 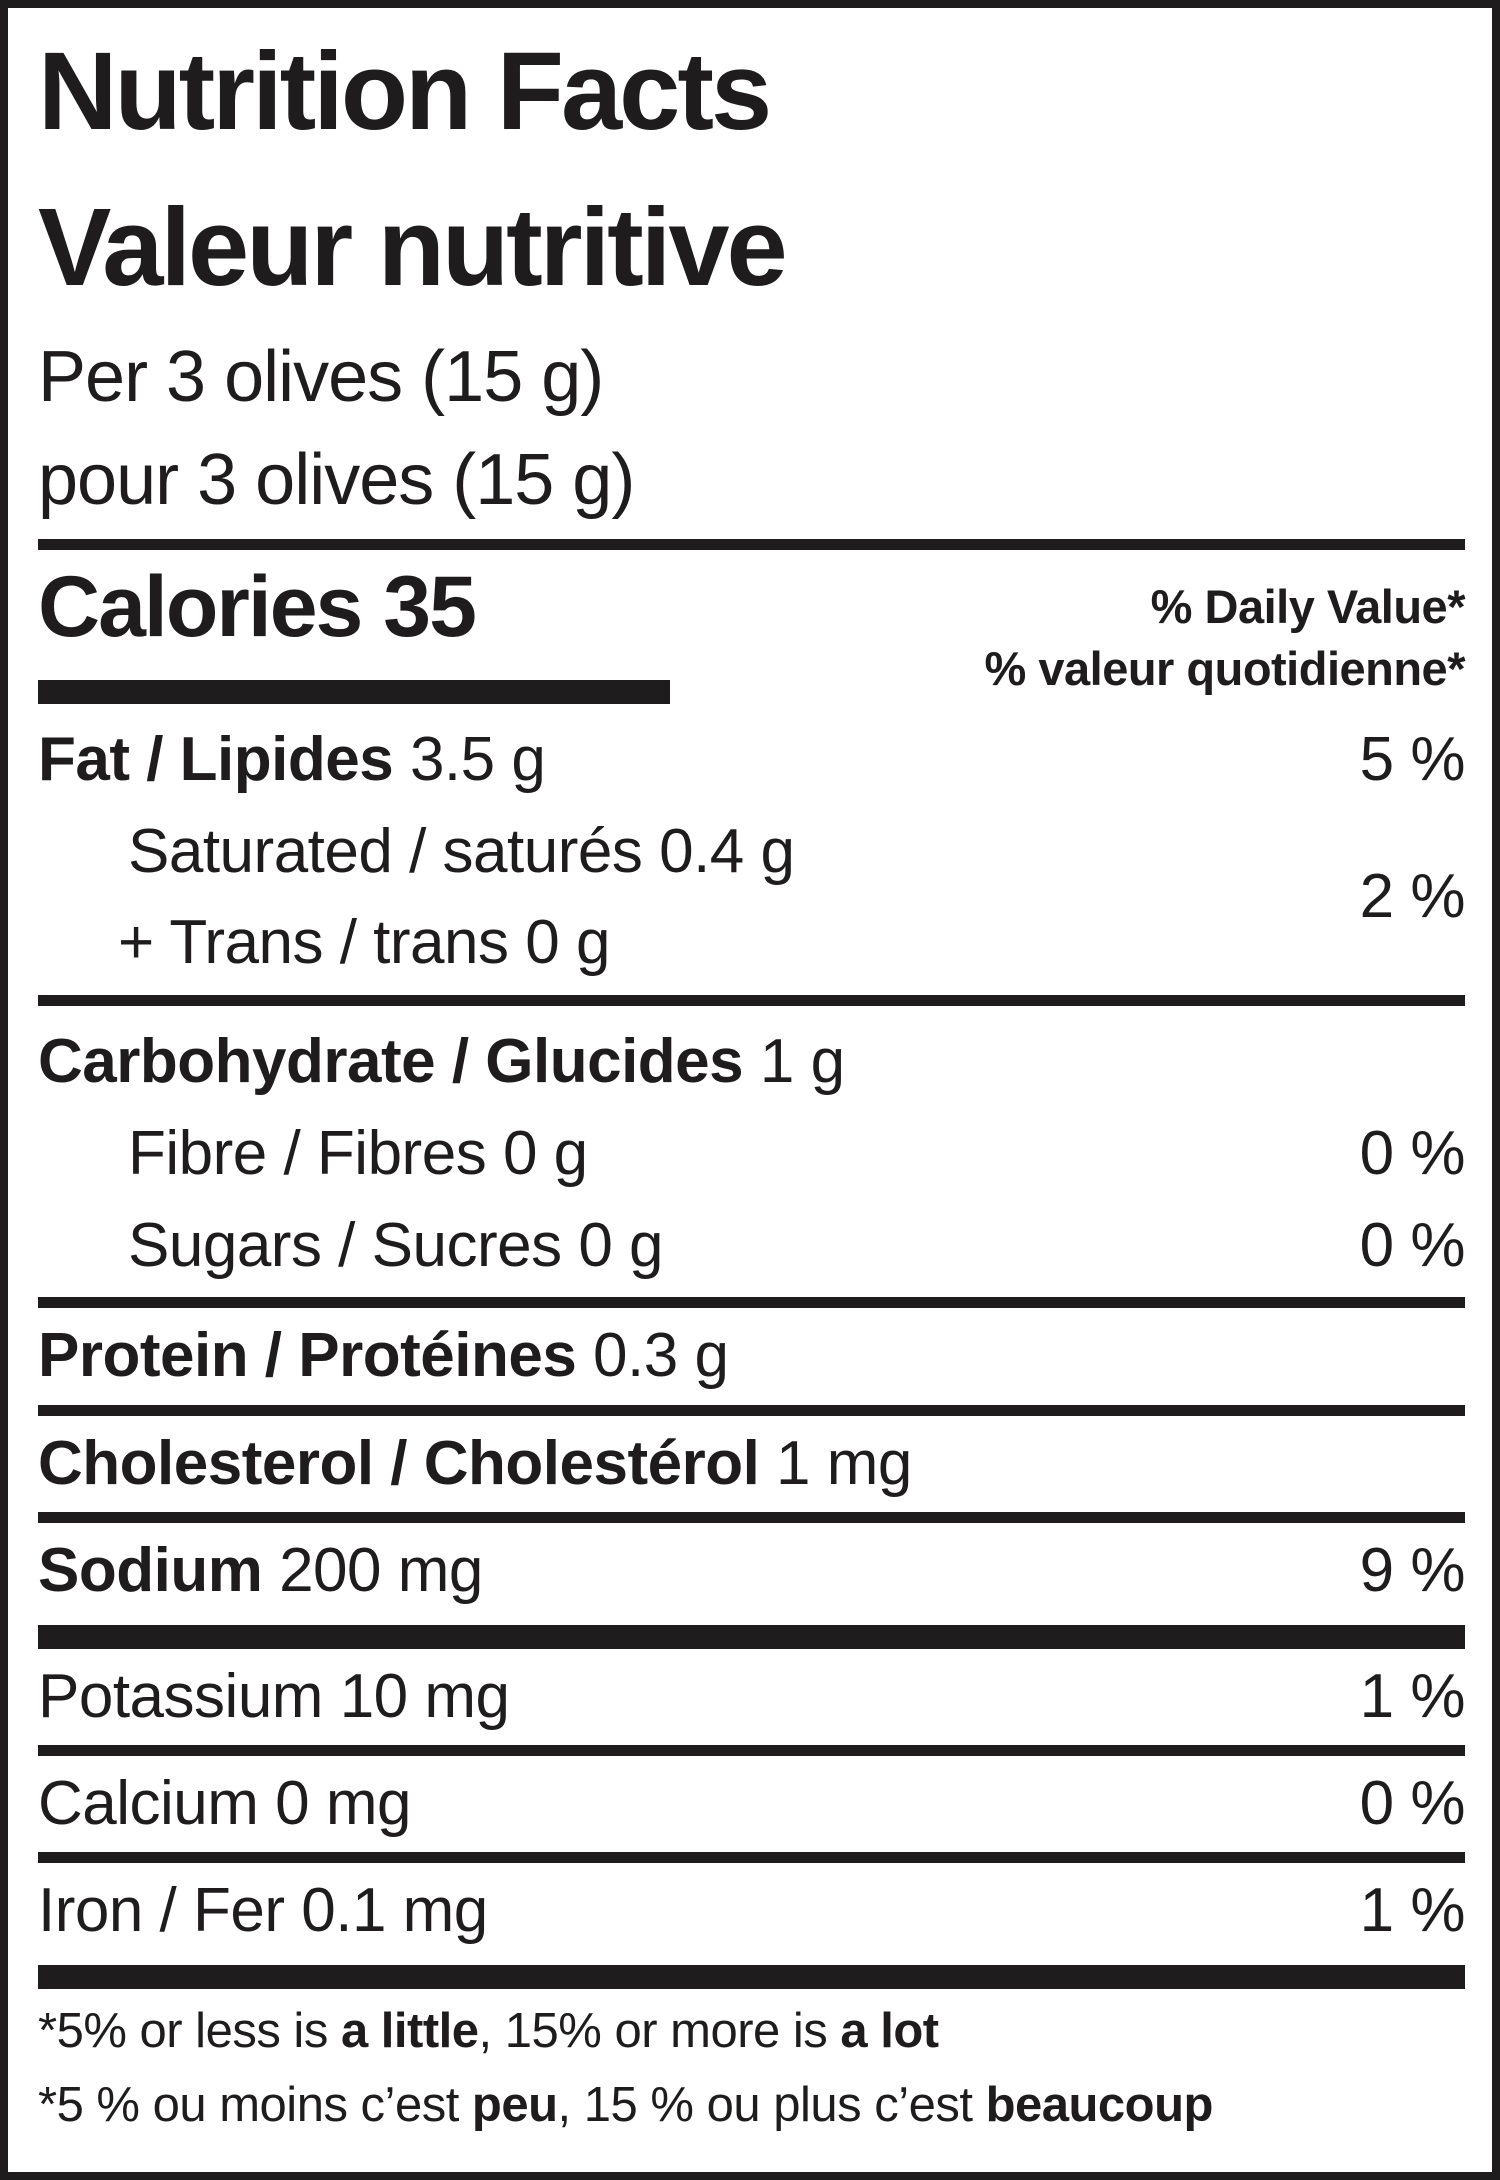 I want to click on sodium-label: Sodium 200 mg, so click(x=260, y=1570).